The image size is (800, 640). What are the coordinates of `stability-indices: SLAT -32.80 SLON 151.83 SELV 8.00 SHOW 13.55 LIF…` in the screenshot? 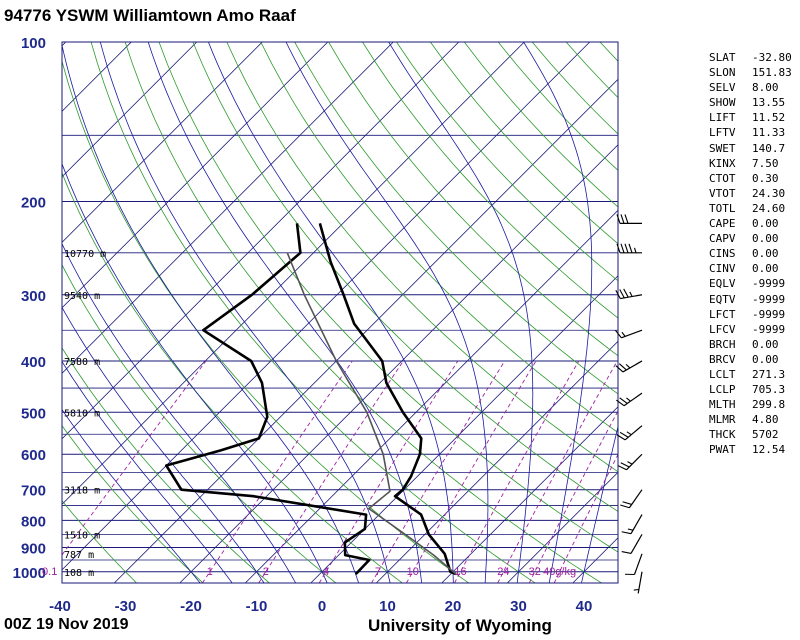 It's located at (750, 254).